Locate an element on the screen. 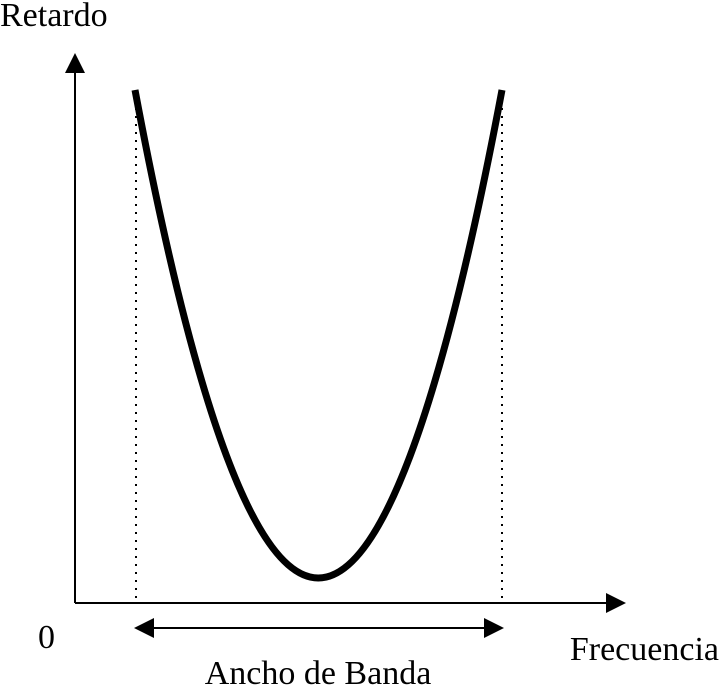 The height and width of the screenshot is (689, 723). origin-label: 0 is located at coordinates (46, 637).